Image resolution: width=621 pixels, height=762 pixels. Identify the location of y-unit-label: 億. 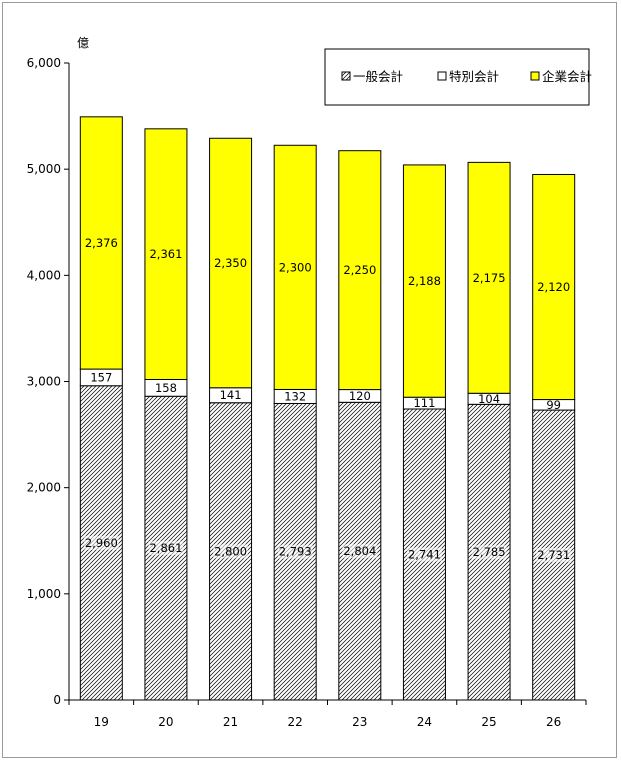
(83, 43).